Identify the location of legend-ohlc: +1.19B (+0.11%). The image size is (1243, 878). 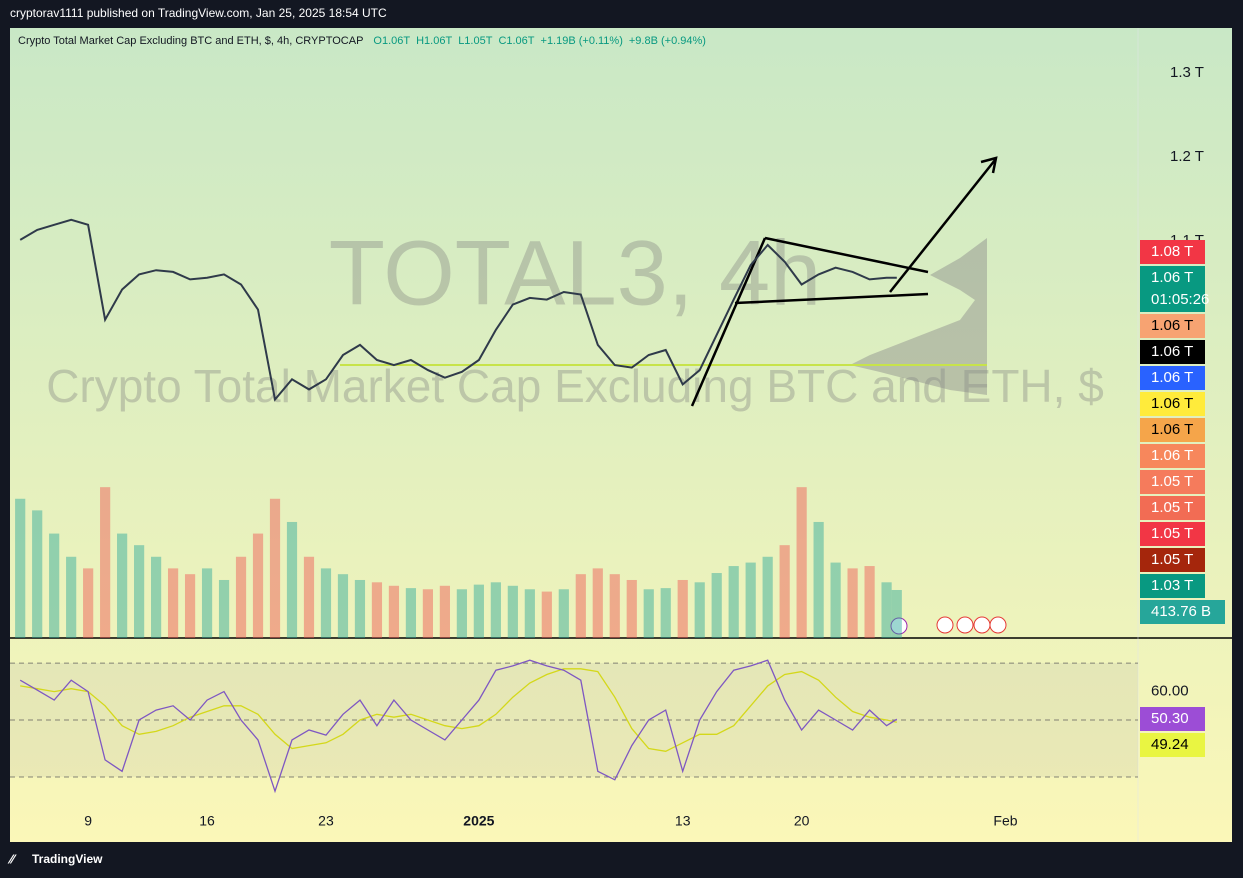
(582, 41).